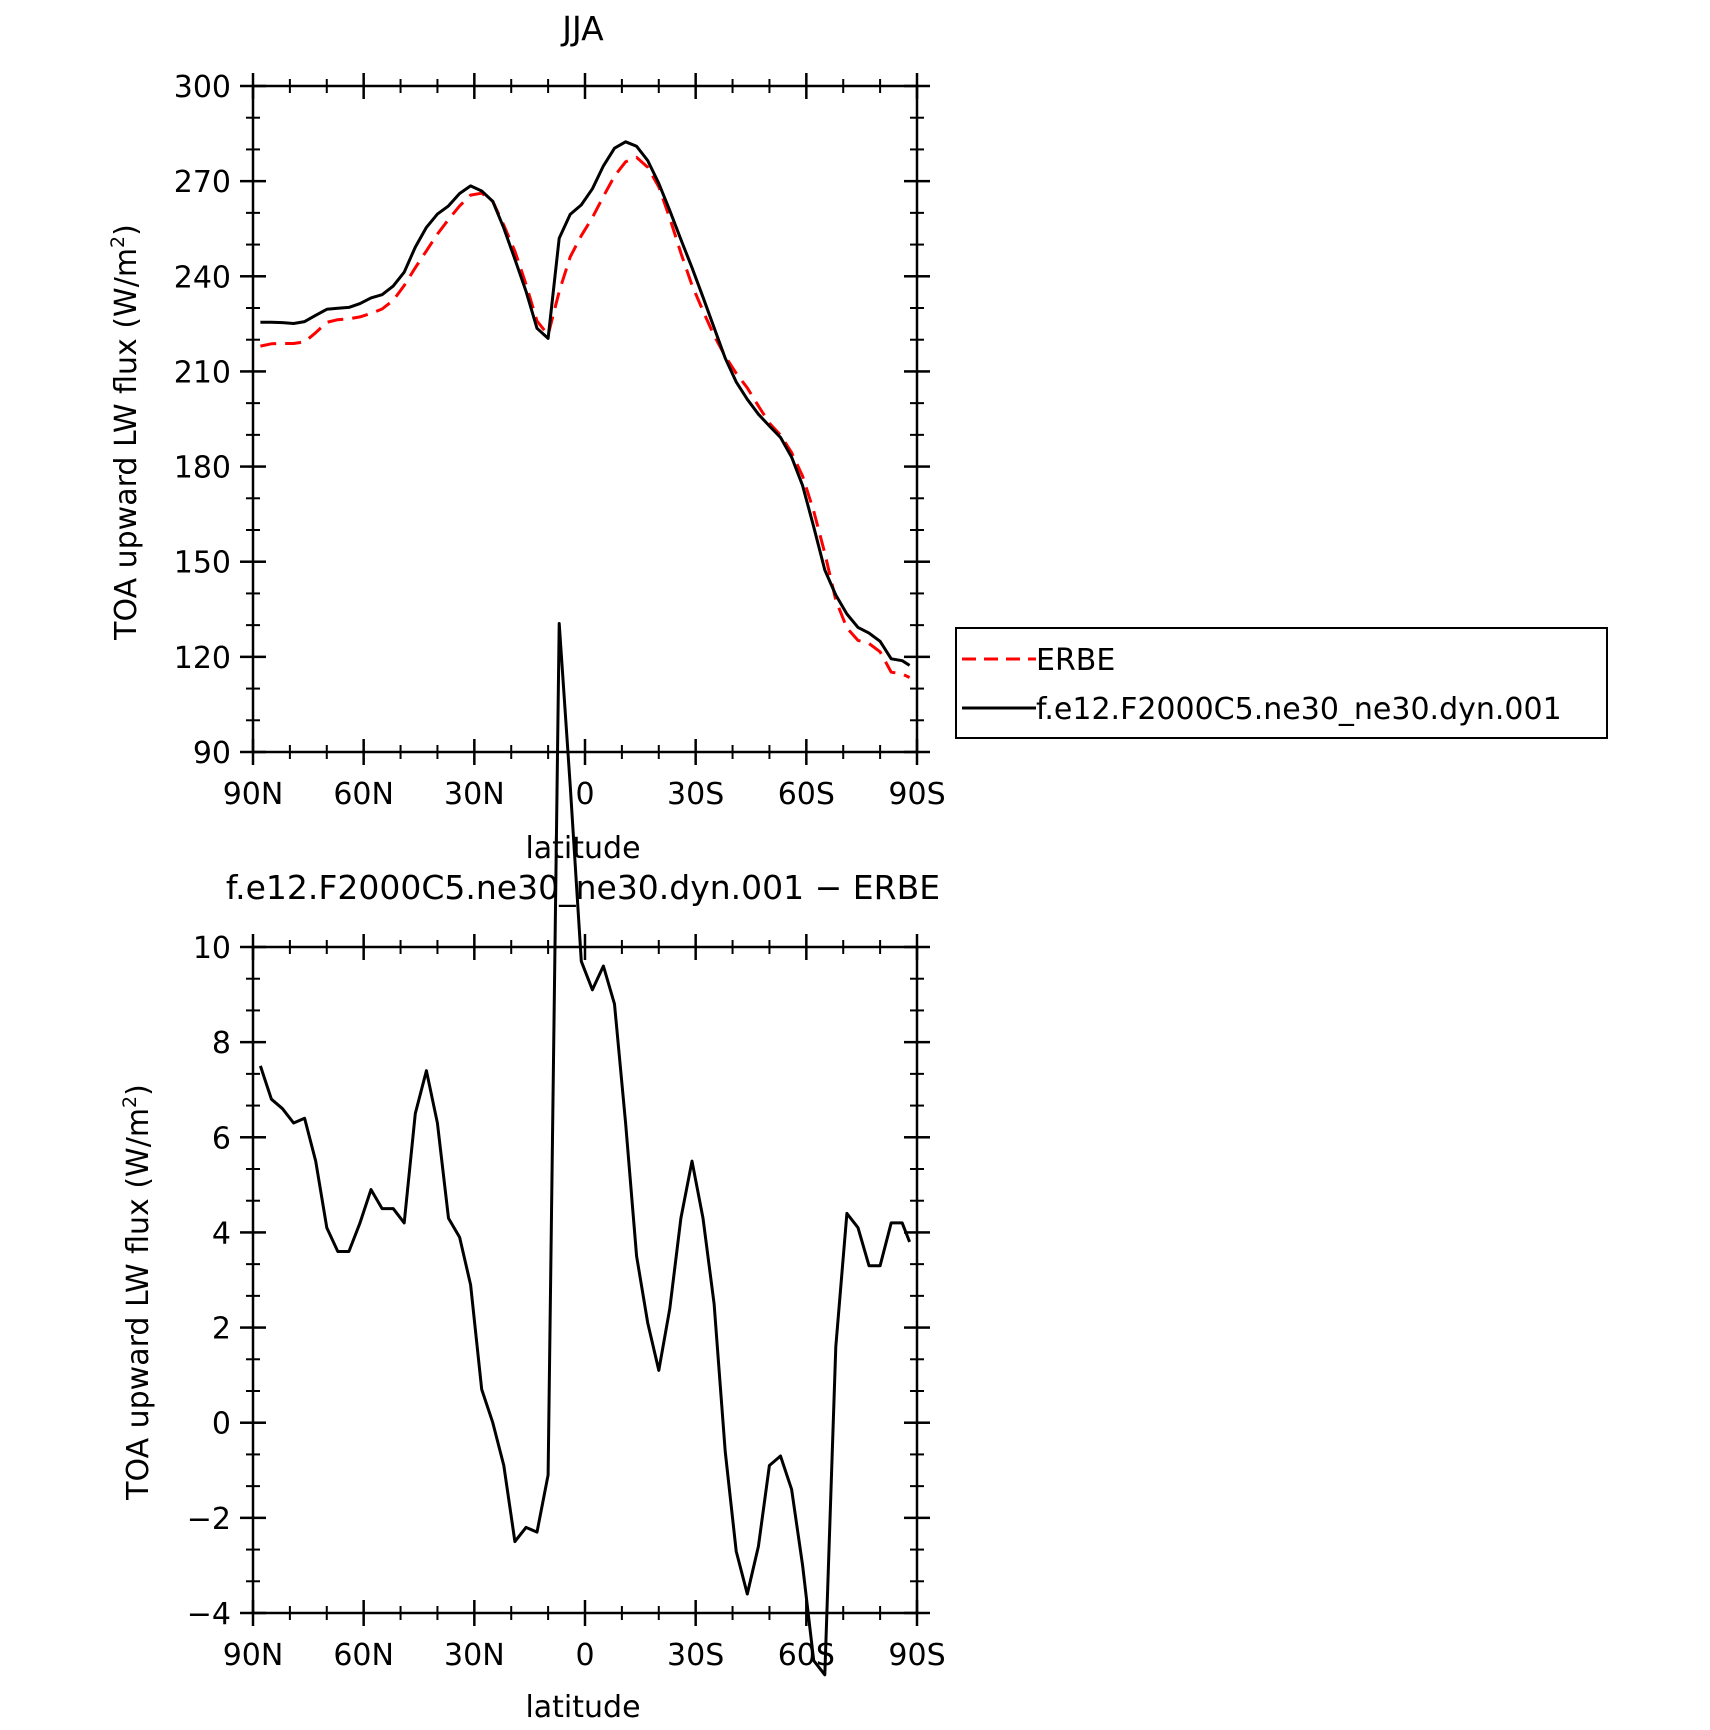  Describe the element at coordinates (209, 1614) in the screenshot. I see `bottom-ytick-label: −4` at that location.